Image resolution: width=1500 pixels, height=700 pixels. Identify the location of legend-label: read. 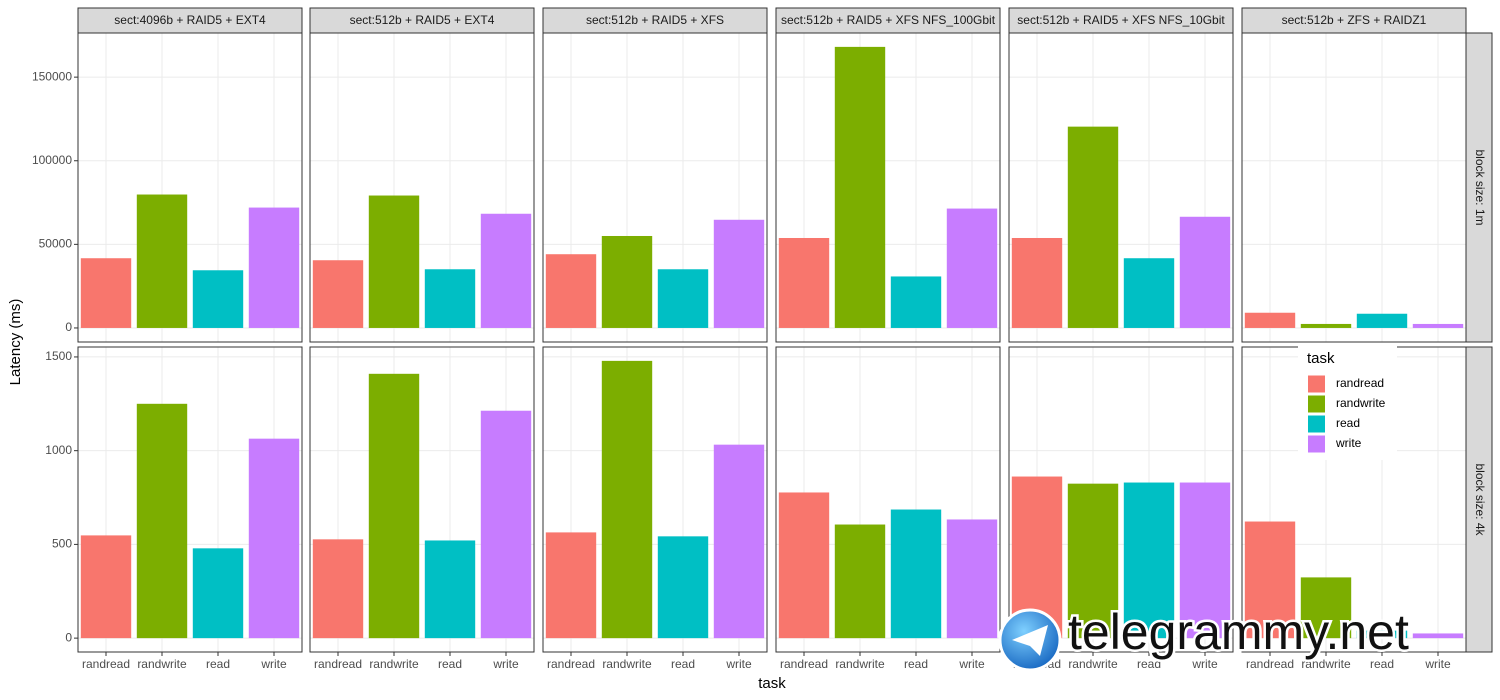
(1348, 423).